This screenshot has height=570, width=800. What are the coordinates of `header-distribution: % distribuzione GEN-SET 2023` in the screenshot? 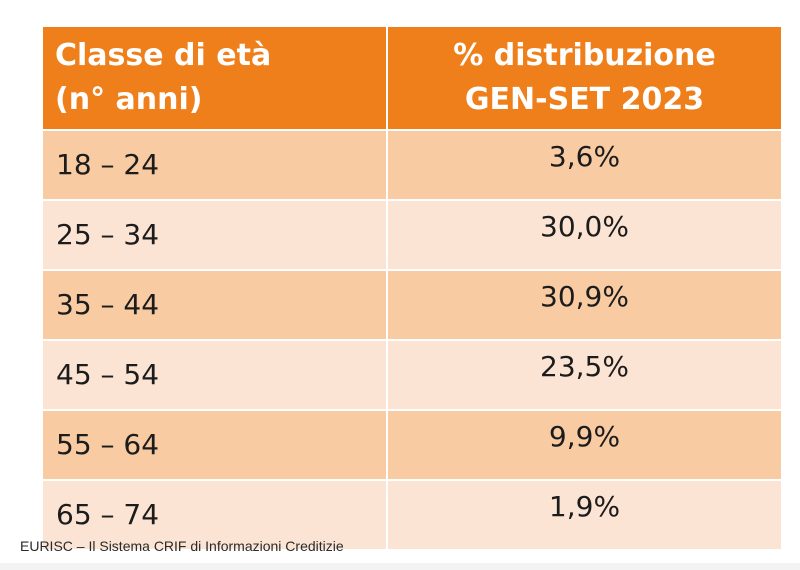 It's located at (584, 79).